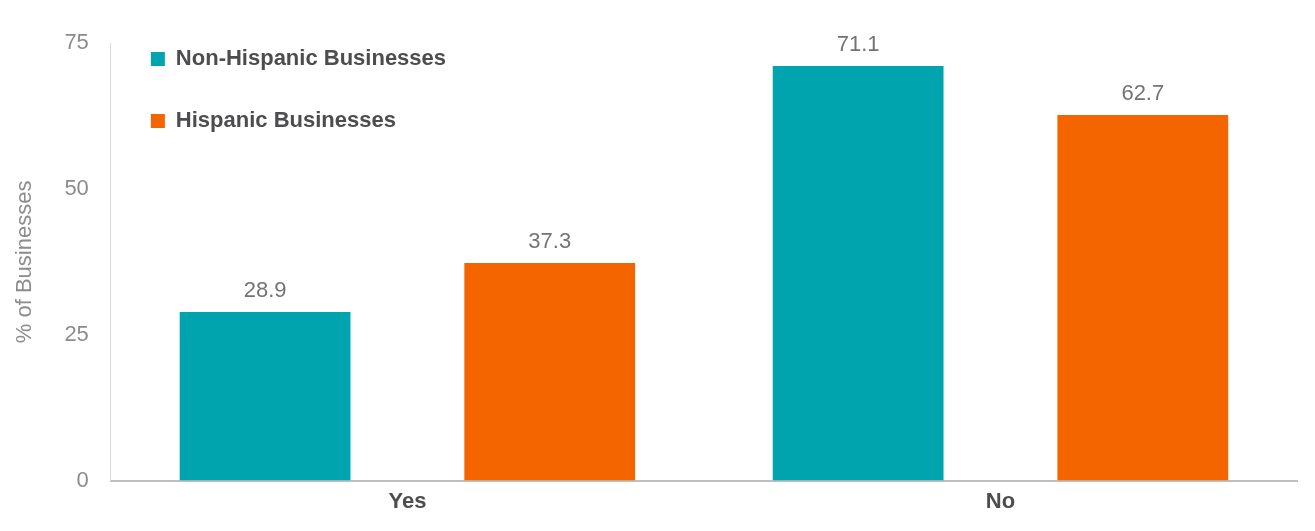  I want to click on y-tick-label: 25, so click(76, 333).